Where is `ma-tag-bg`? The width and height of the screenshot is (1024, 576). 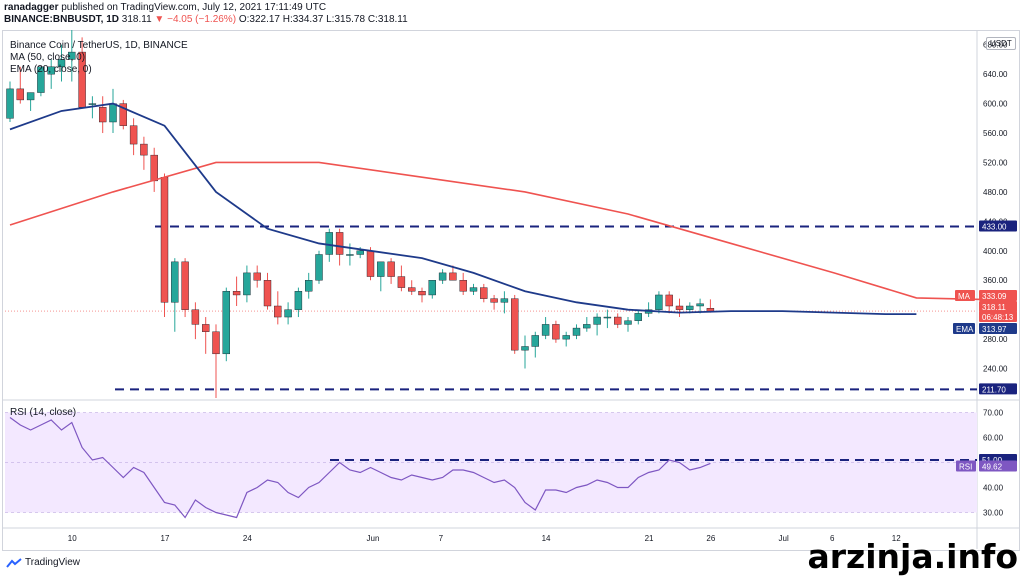 ma-tag-bg is located at coordinates (965, 295).